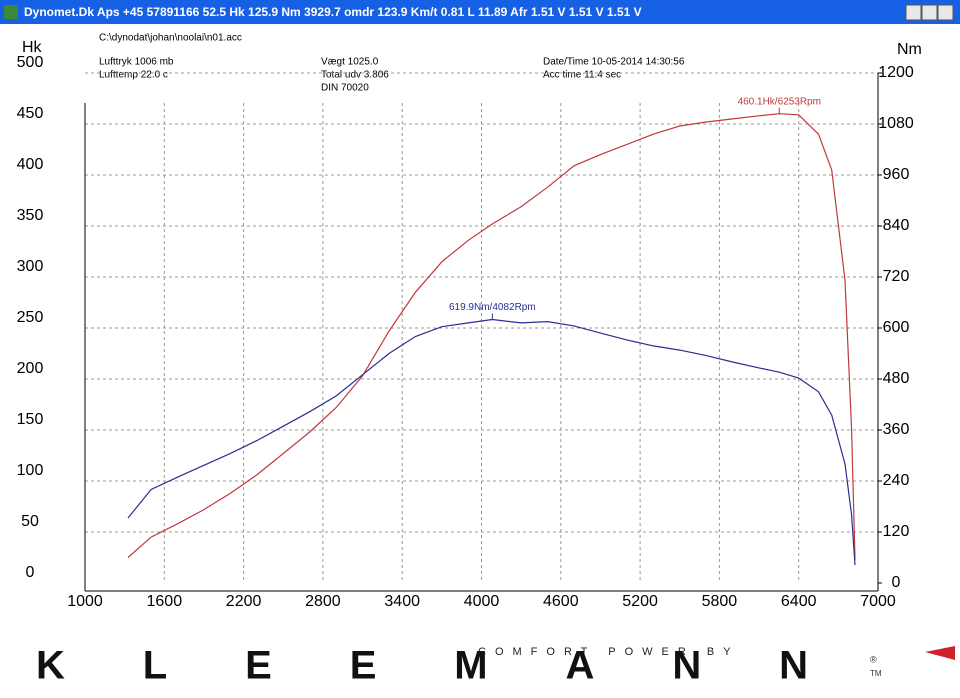 Image resolution: width=960 pixels, height=698 pixels. What do you see at coordinates (909, 49) in the screenshot?
I see `y2-axis-label: Nm` at bounding box center [909, 49].